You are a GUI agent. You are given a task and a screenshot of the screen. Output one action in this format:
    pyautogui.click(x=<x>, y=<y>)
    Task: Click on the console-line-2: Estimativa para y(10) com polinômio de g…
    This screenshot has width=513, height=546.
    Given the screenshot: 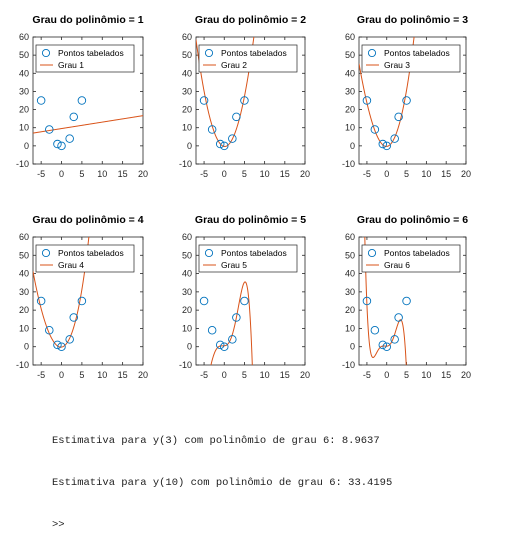 What is the action you would take?
    pyautogui.click(x=222, y=483)
    